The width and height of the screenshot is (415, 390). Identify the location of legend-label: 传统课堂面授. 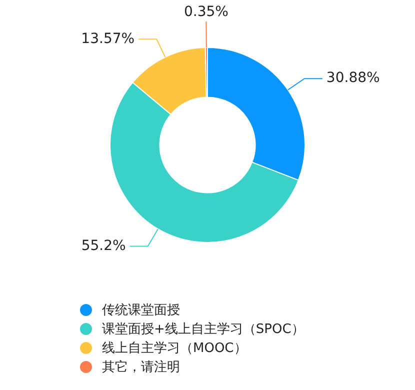
(141, 310).